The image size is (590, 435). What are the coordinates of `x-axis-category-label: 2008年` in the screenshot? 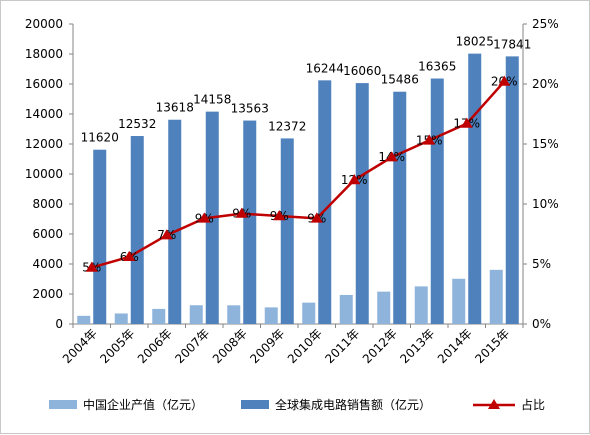 It's located at (230, 346).